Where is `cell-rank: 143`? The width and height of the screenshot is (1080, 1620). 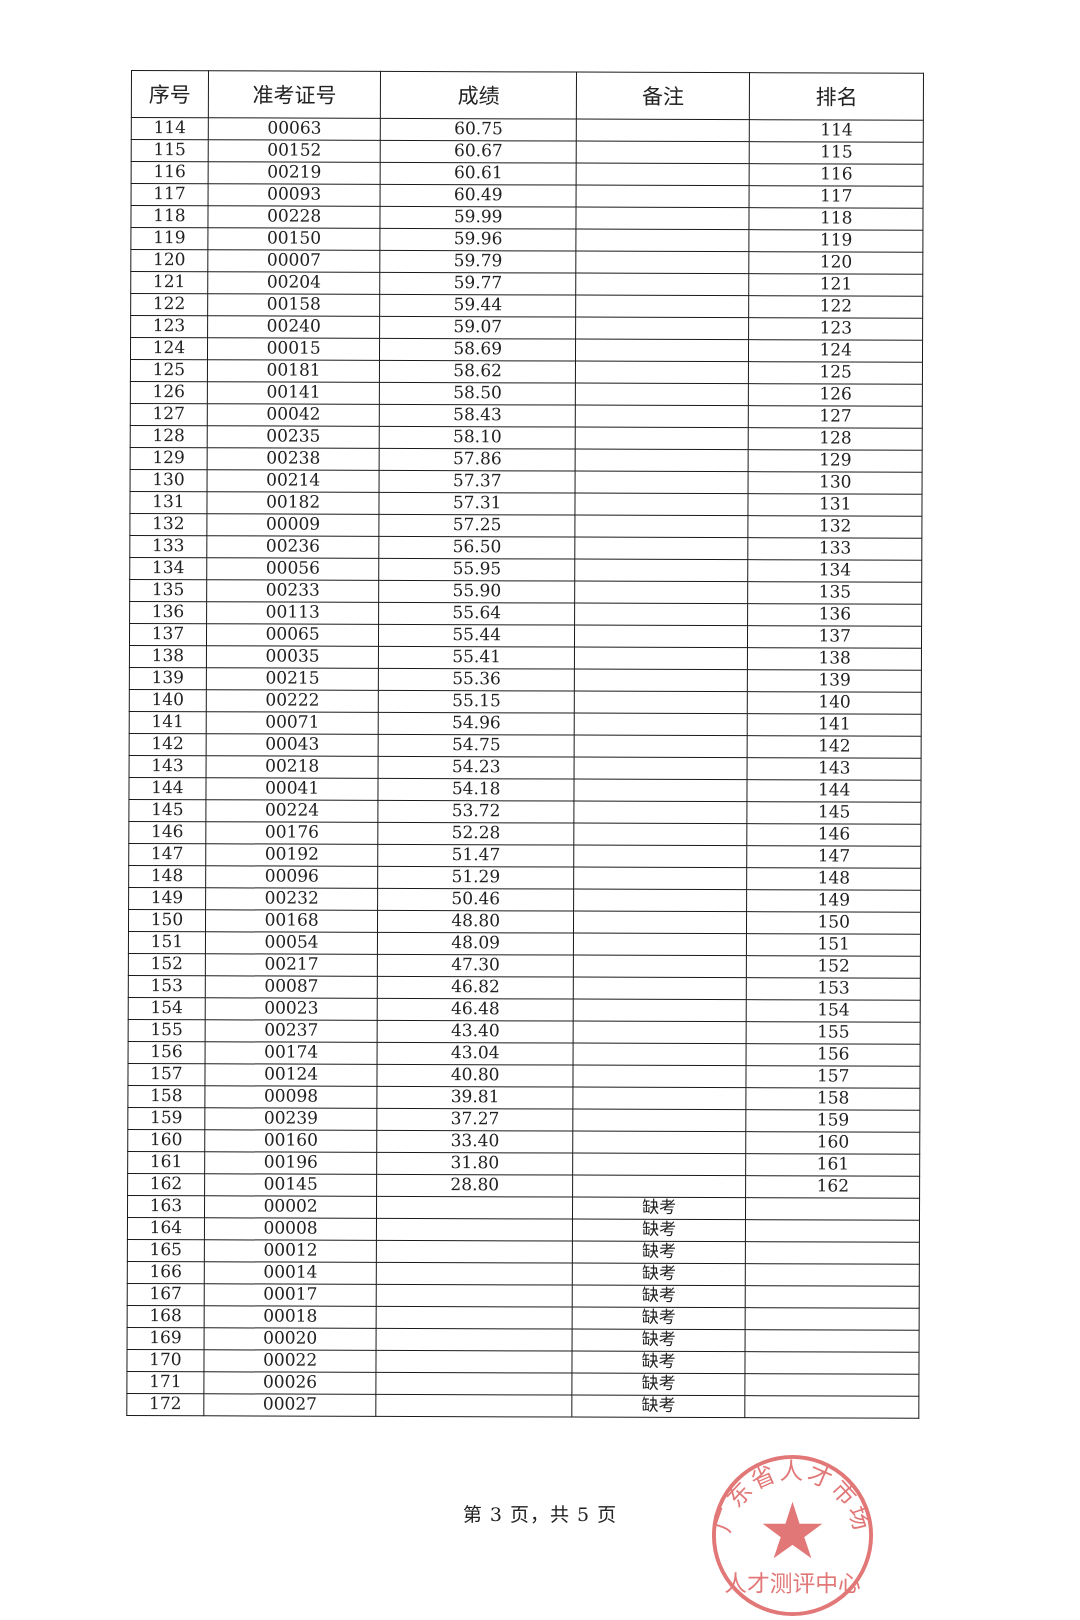 cell-rank: 143 is located at coordinates (834, 769).